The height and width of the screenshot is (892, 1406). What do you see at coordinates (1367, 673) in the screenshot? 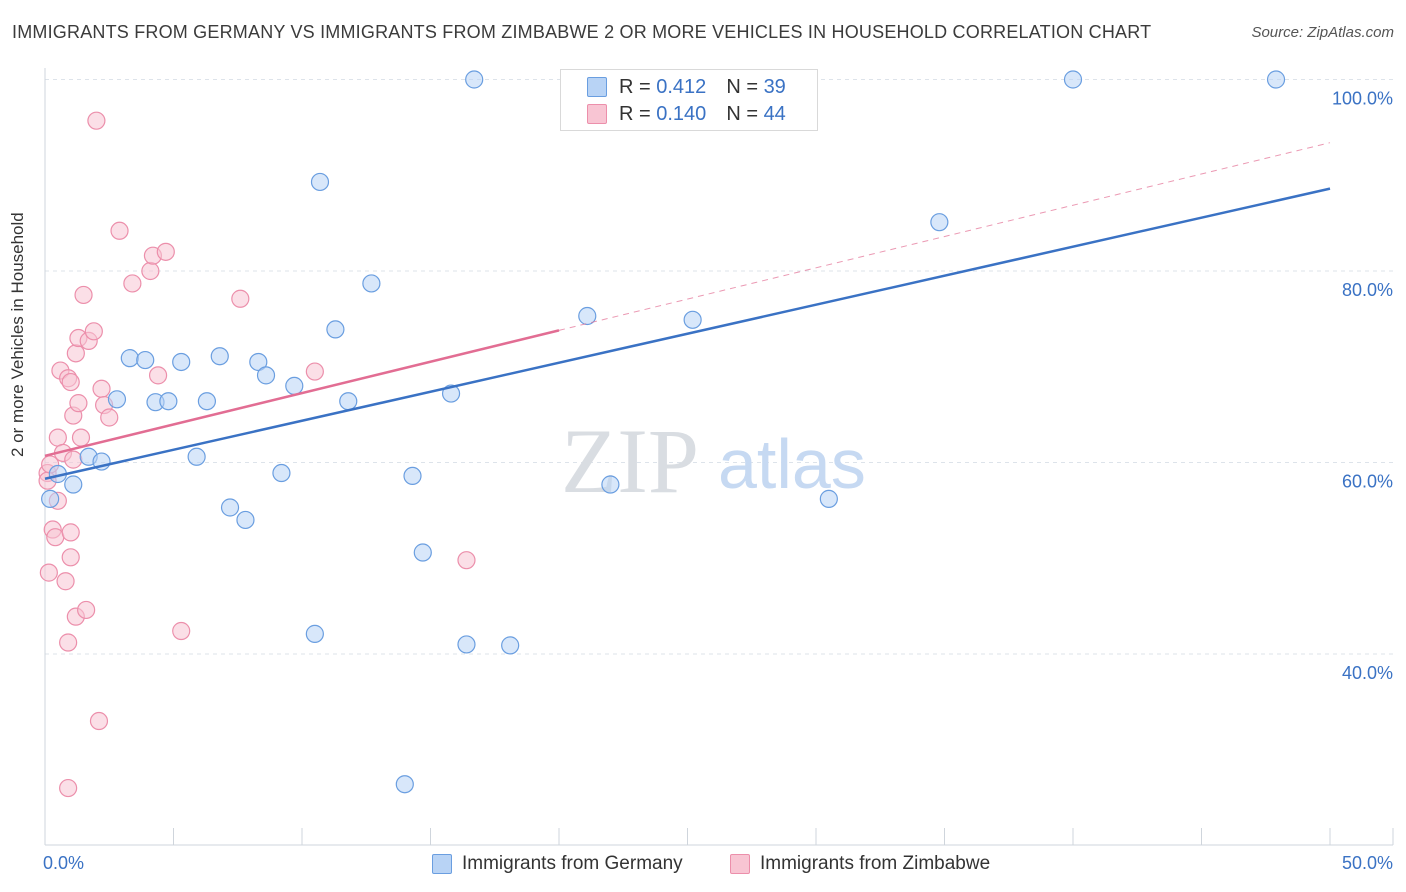
I see `y-tick-label: 40.0%` at bounding box center [1367, 673].